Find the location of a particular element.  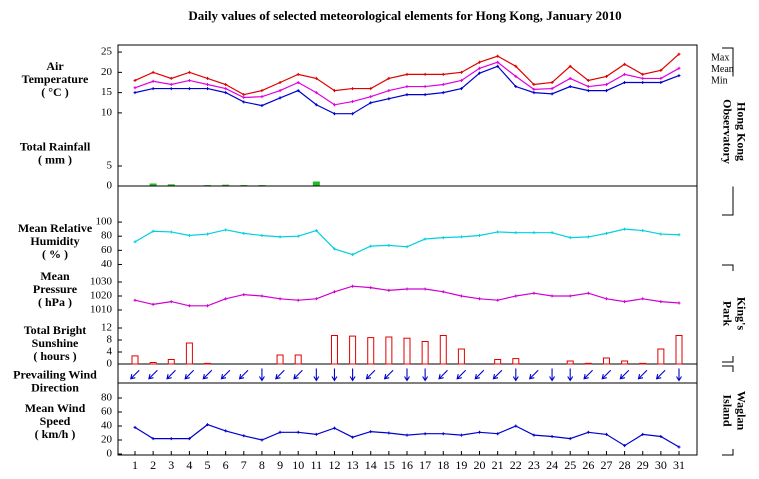

panel-label: ( °C ) is located at coordinates (54, 92).